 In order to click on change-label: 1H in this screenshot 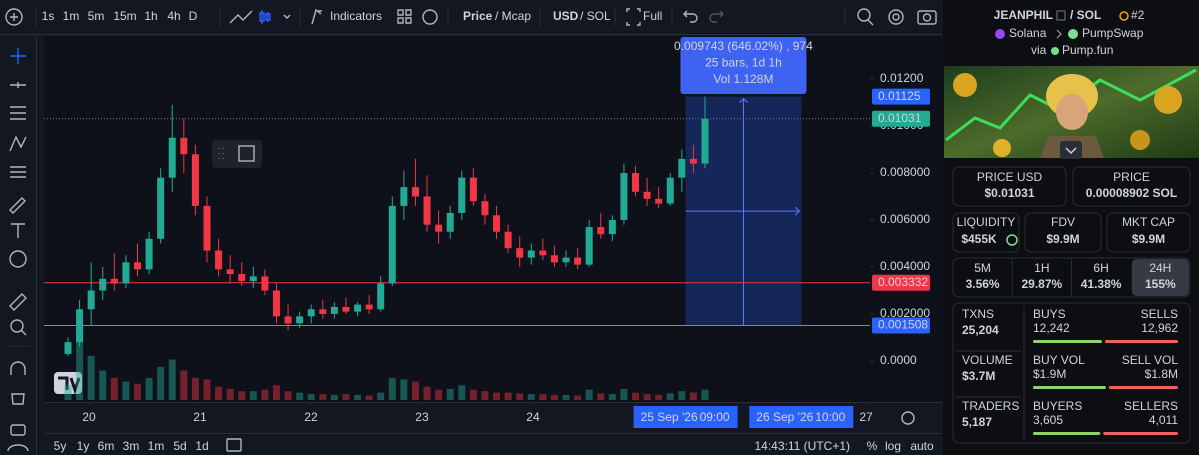, I will do `click(1041, 268)`.